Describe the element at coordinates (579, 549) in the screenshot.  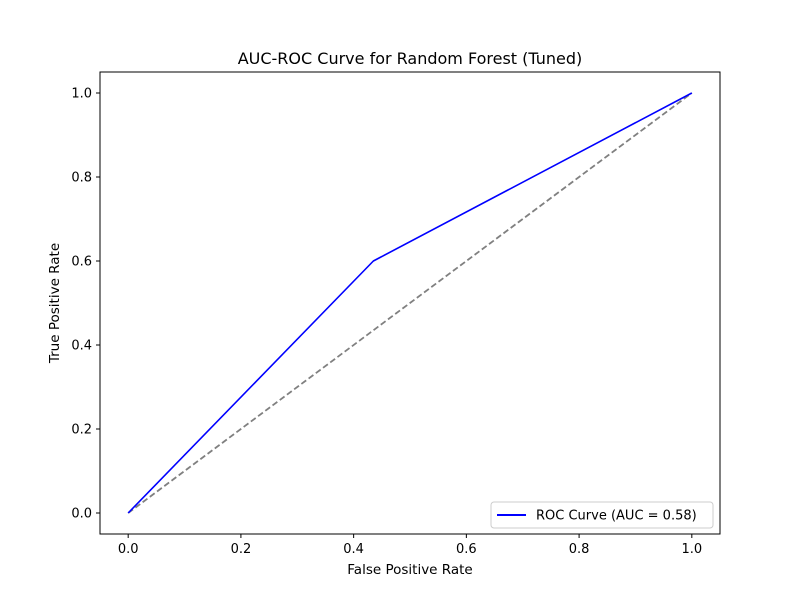
I see `x-tick-label: 0.8` at that location.